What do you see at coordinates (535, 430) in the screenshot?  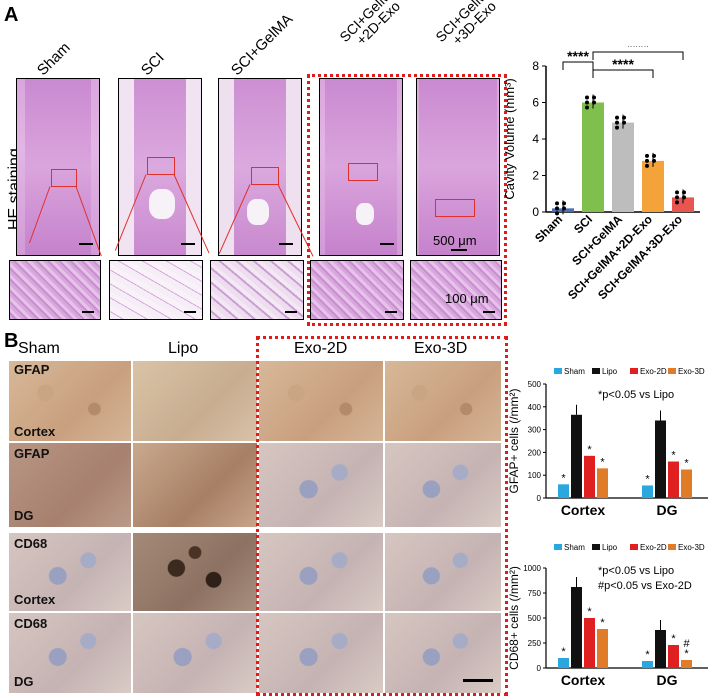 I see `y-tick-label: 300` at bounding box center [535, 430].